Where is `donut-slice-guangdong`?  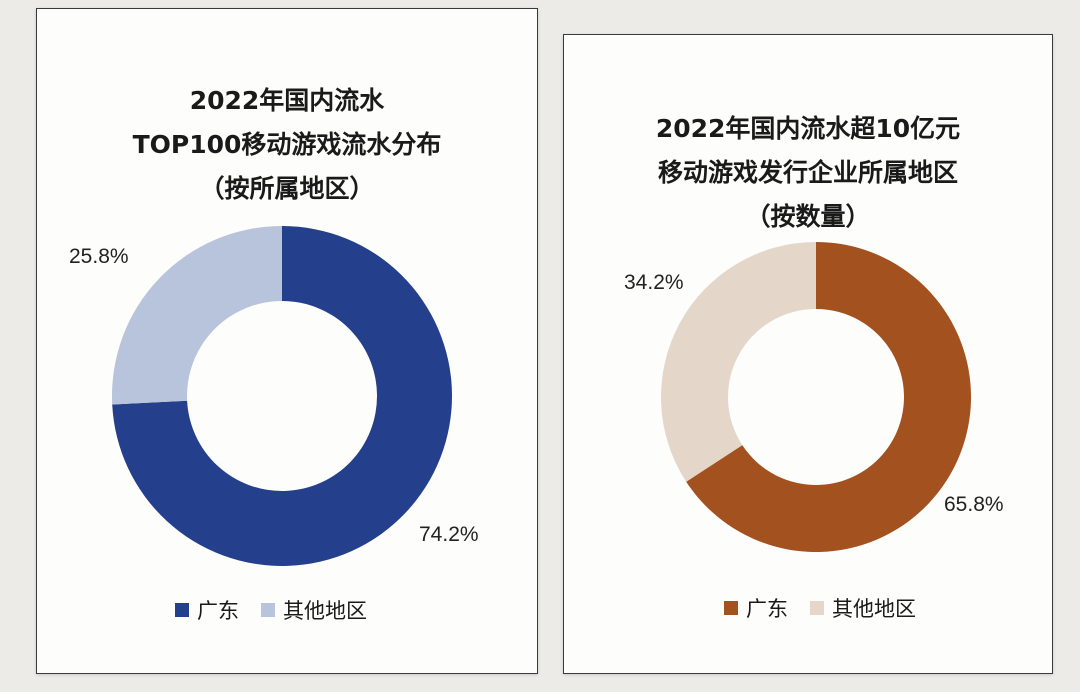
donut-slice-guangdong is located at coordinates (828, 397).